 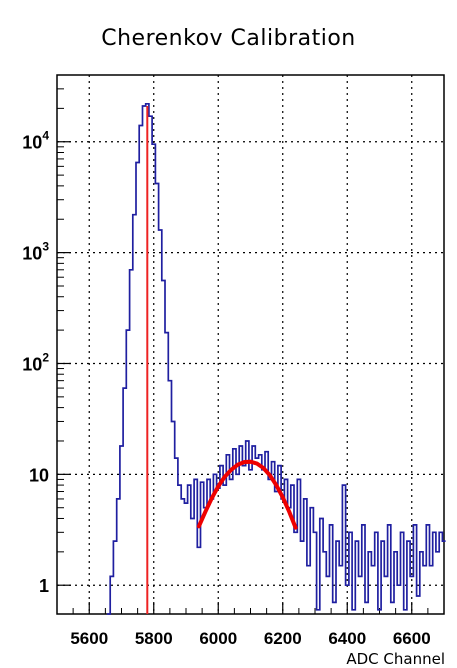 I want to click on x-axis-label: ADC Channel, so click(x=395, y=659).